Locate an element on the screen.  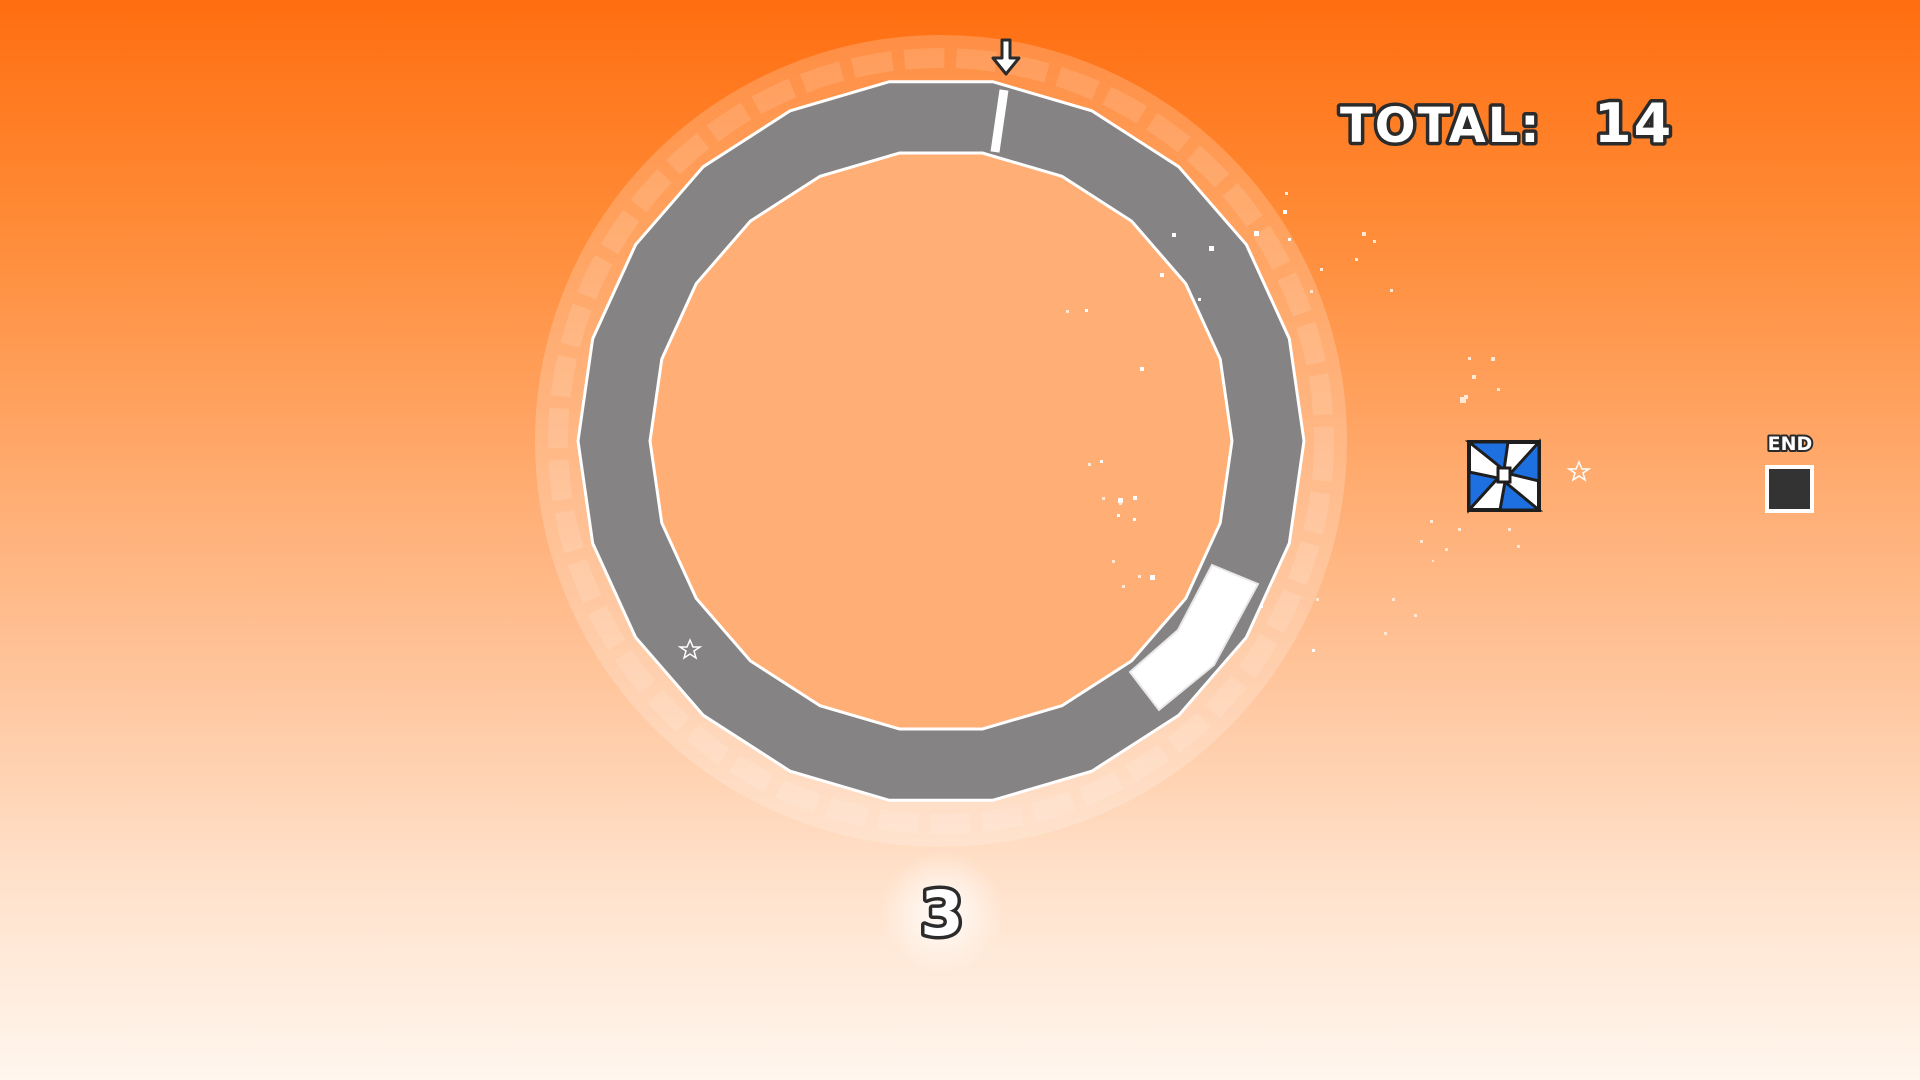
end-block is located at coordinates (1789, 489).